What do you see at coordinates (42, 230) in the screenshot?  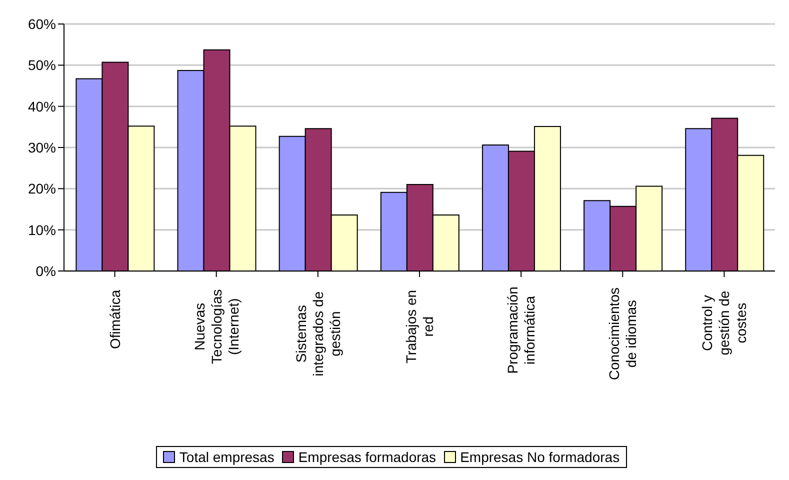 I see `y-tick-label: 10%` at bounding box center [42, 230].